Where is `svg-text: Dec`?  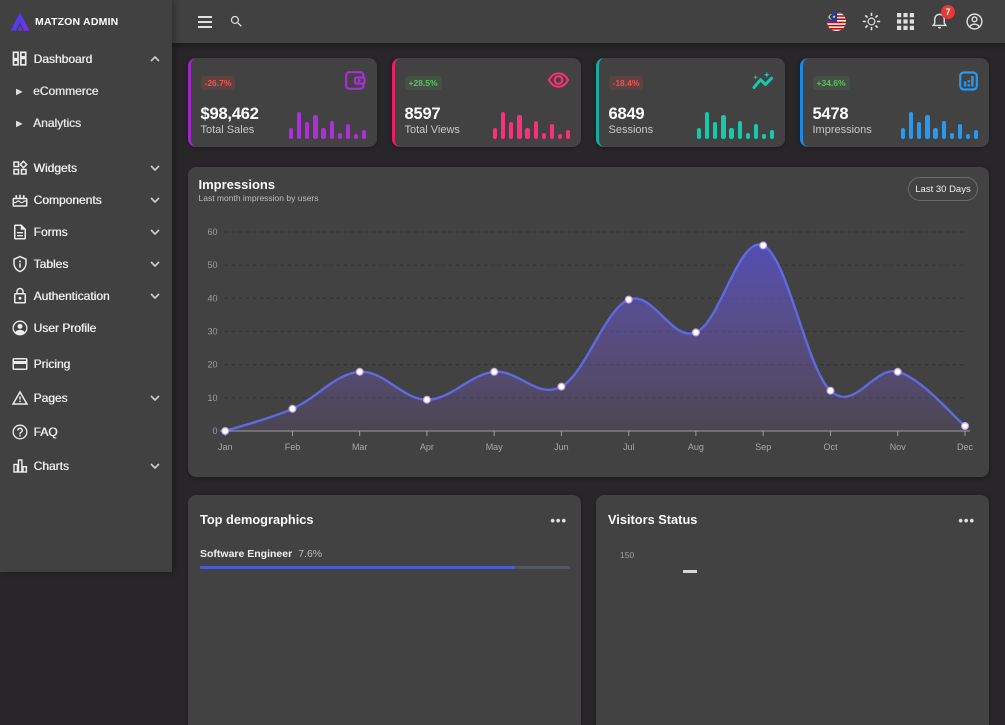 svg-text: Dec is located at coordinates (965, 447).